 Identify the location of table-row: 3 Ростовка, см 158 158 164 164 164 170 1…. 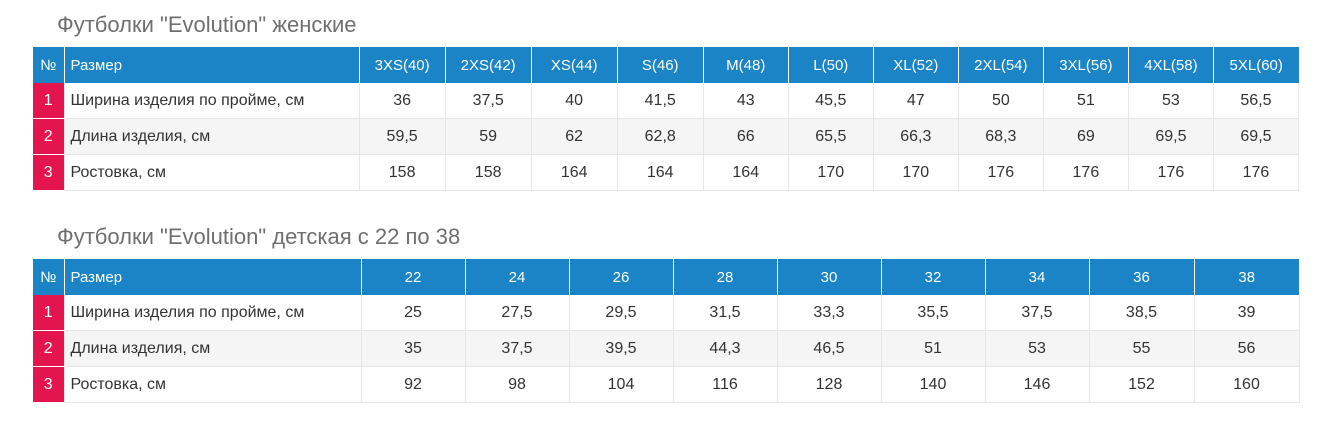
(666, 172).